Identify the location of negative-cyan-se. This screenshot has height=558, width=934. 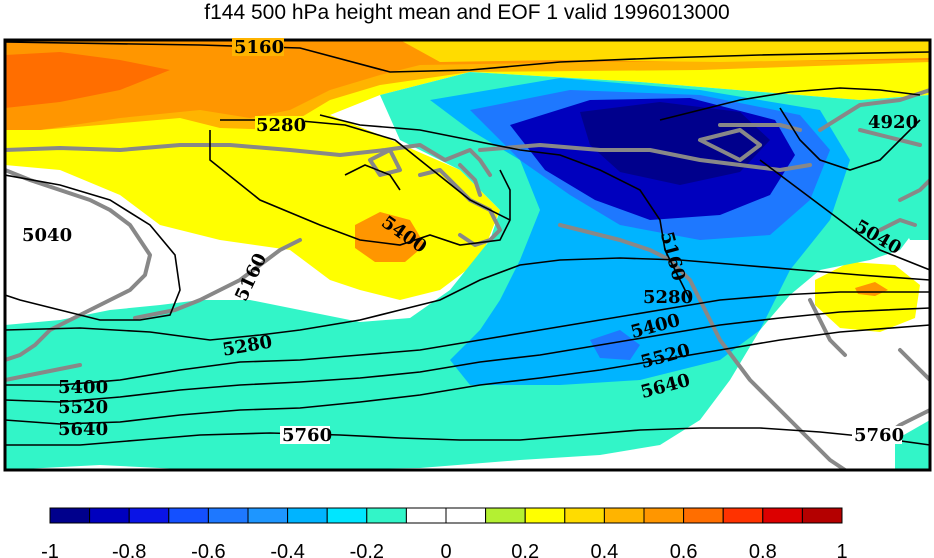
(912, 445).